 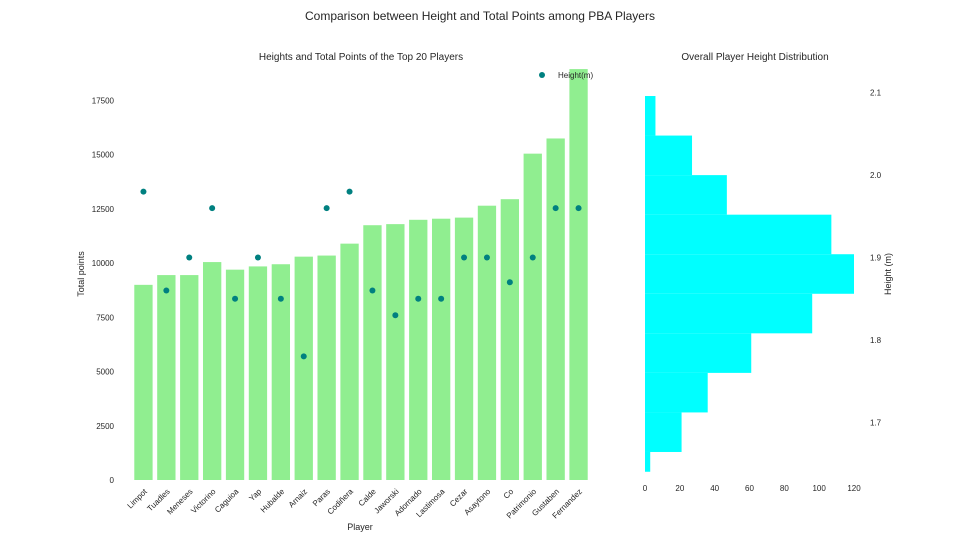 What do you see at coordinates (888, 274) in the screenshot?
I see `hist-y-axis-label: Height (m)` at bounding box center [888, 274].